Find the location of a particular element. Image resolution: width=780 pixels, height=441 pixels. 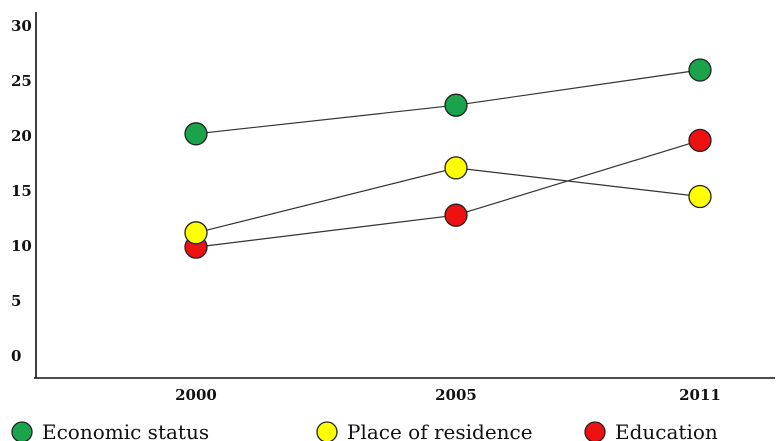

y-tick-label: 10 is located at coordinates (21, 246).